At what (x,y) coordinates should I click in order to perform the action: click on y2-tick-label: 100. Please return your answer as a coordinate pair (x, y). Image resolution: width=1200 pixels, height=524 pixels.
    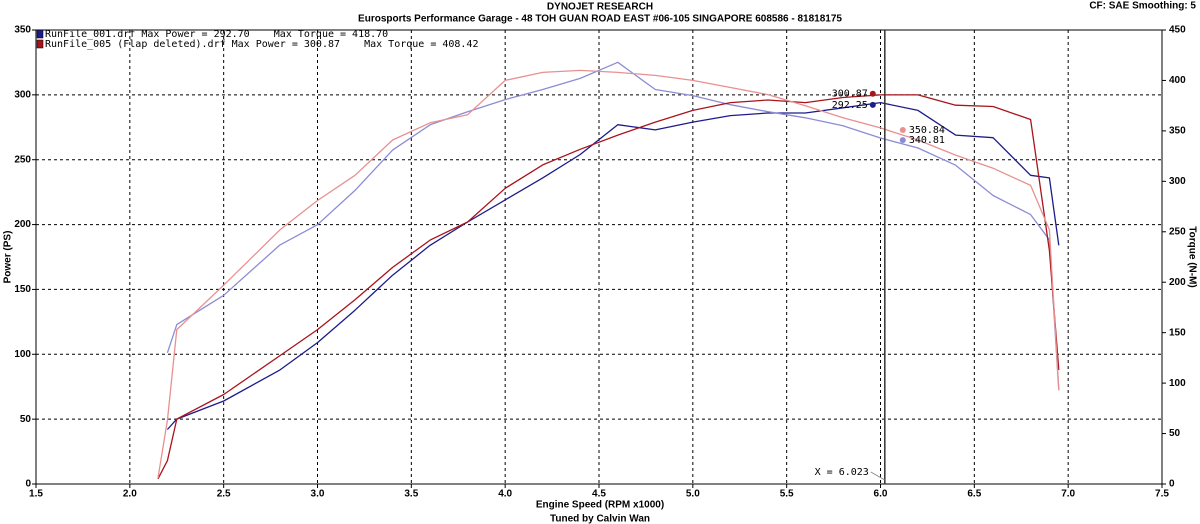
    Looking at the image, I should click on (1177, 383).